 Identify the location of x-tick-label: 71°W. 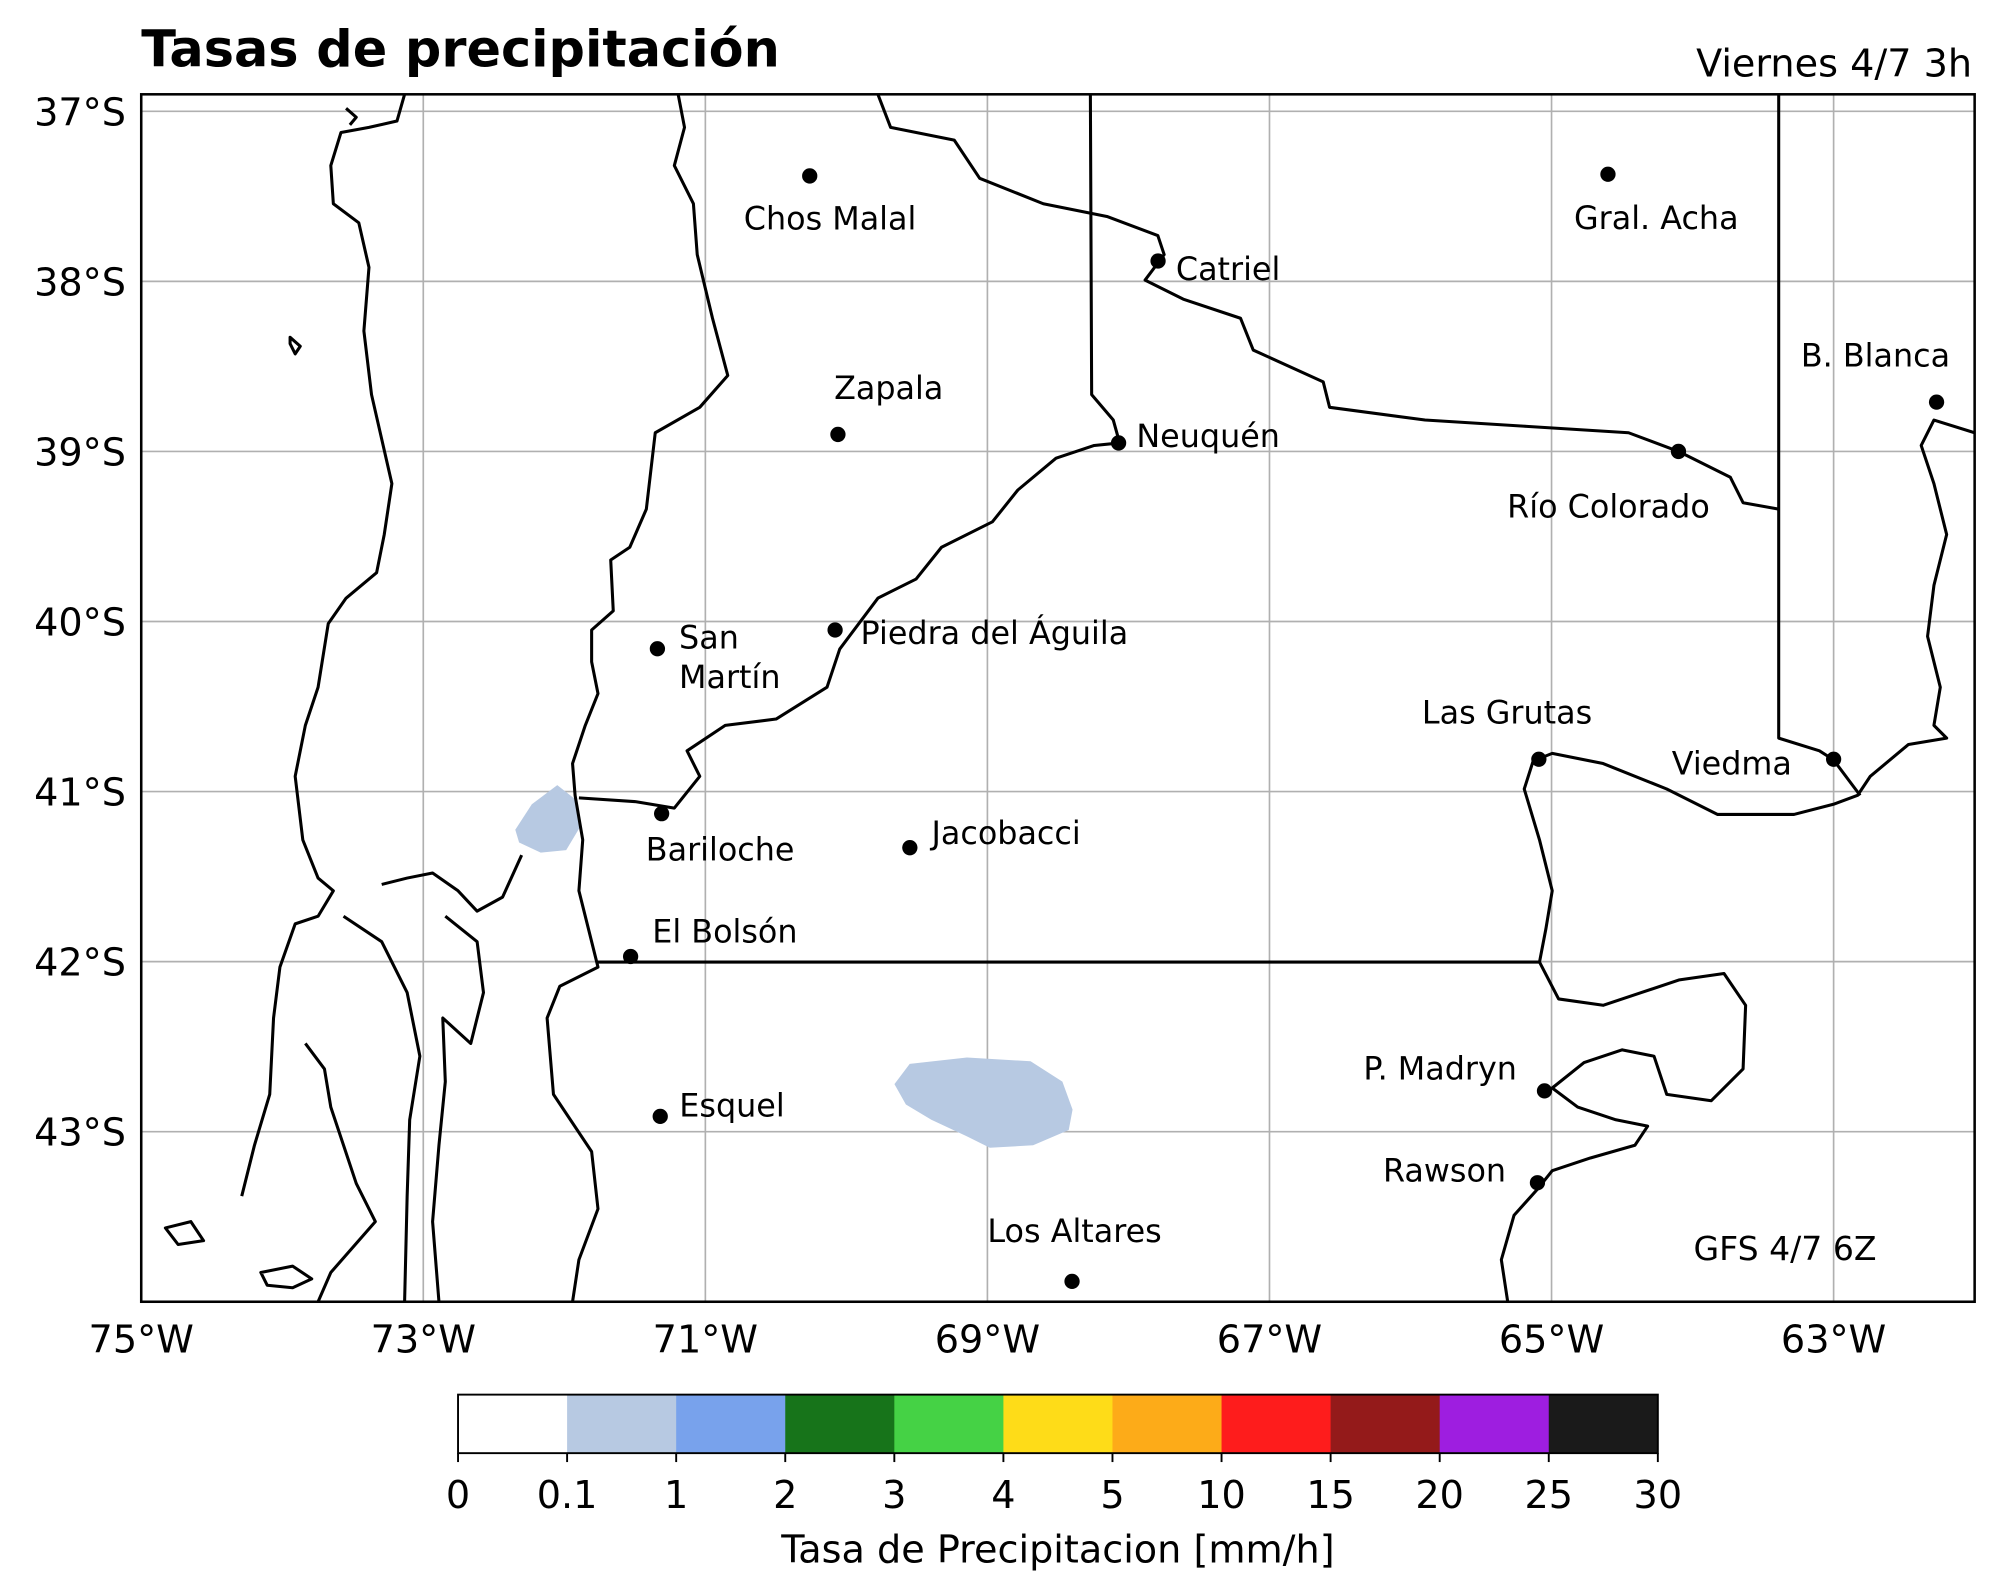
(705, 1340).